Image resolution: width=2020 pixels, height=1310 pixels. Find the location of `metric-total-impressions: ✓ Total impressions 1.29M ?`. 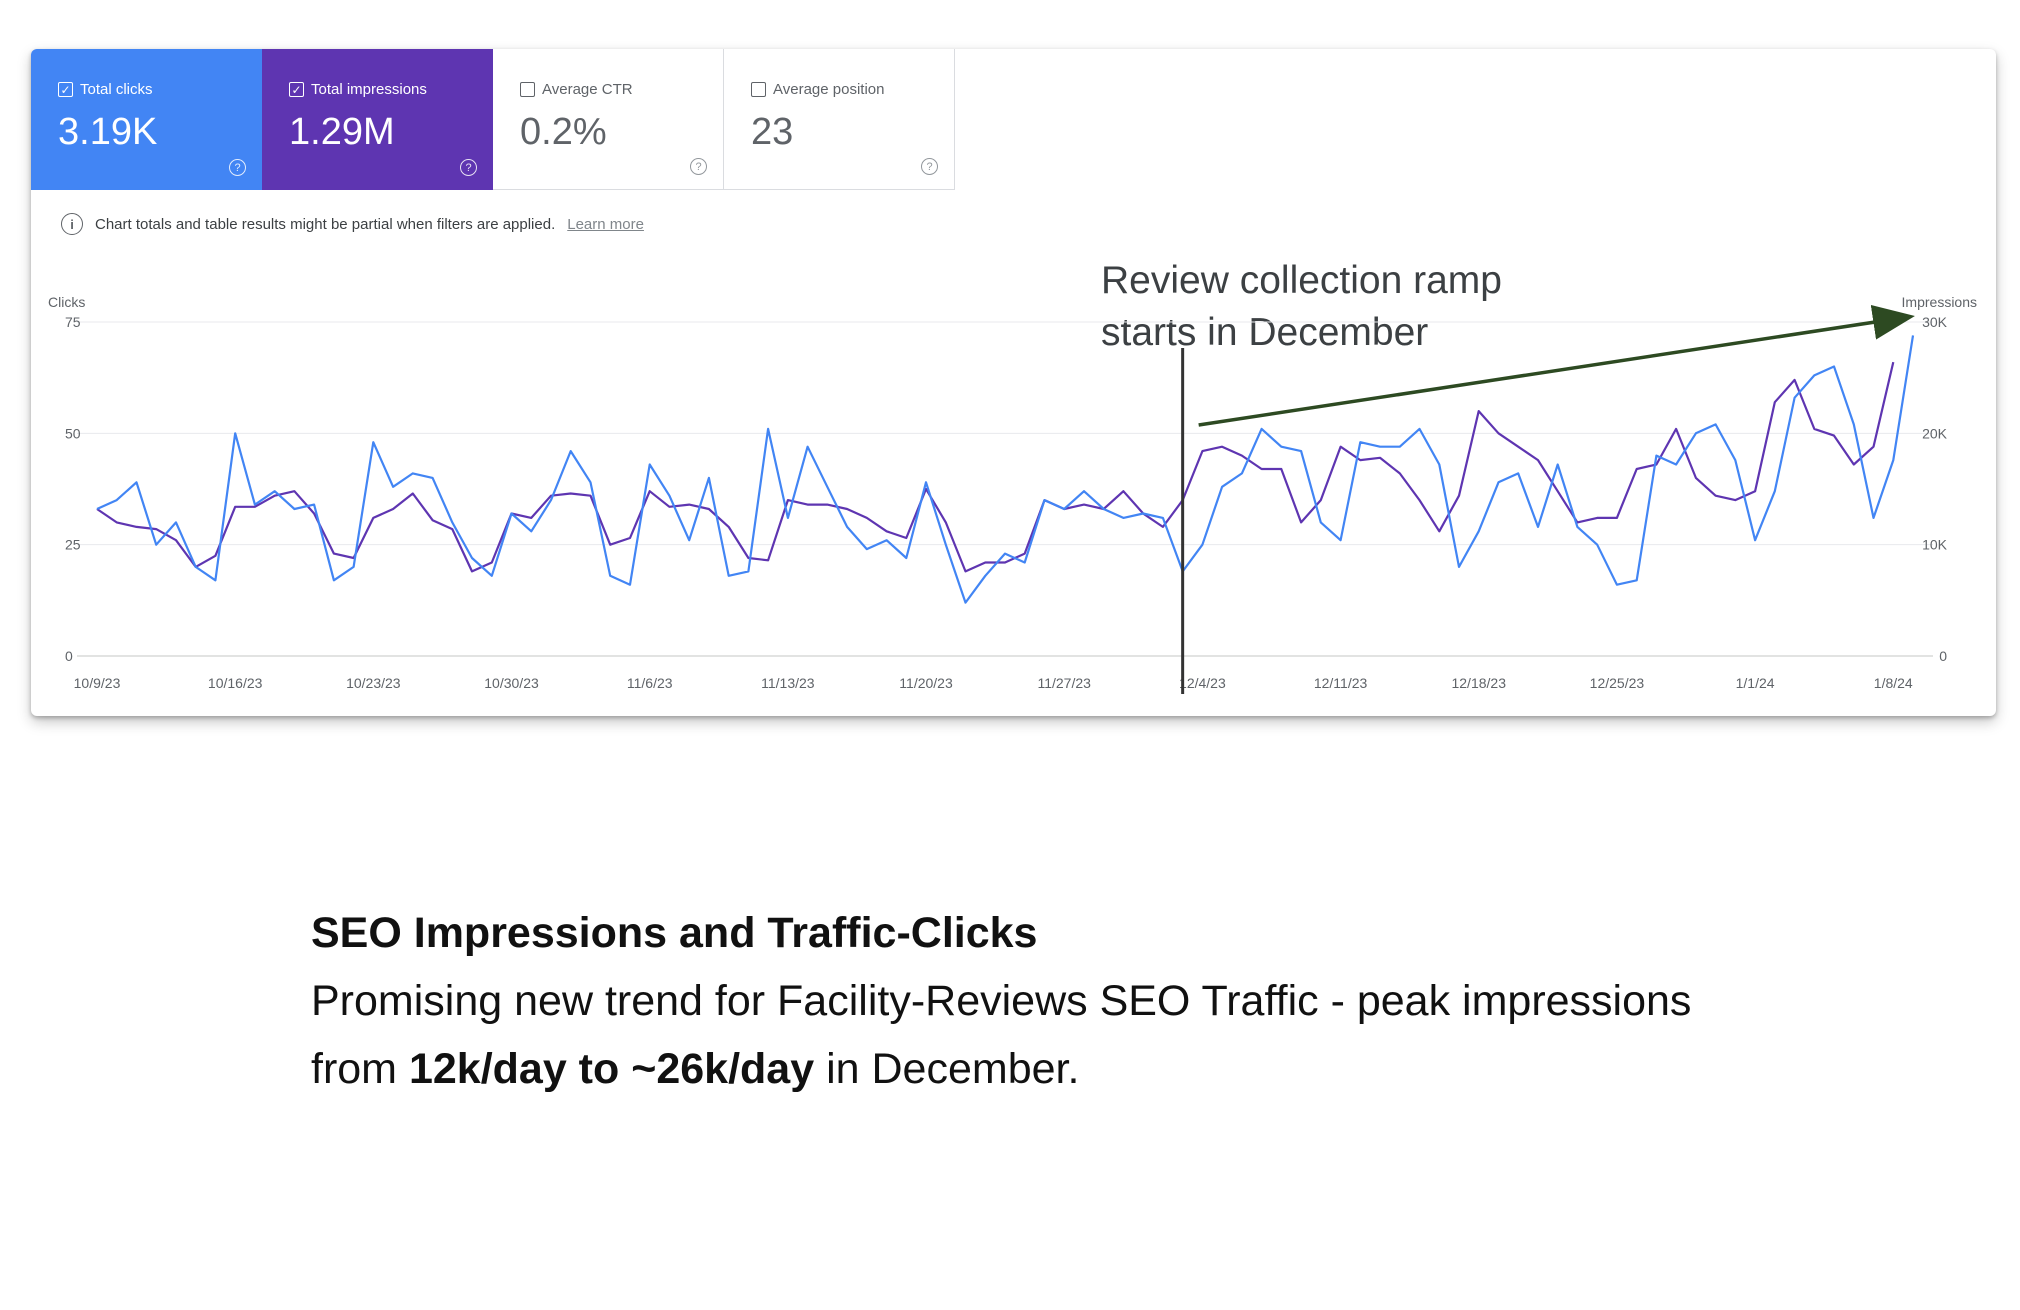

metric-total-impressions: ✓ Total impressions 1.29M ? is located at coordinates (377, 119).